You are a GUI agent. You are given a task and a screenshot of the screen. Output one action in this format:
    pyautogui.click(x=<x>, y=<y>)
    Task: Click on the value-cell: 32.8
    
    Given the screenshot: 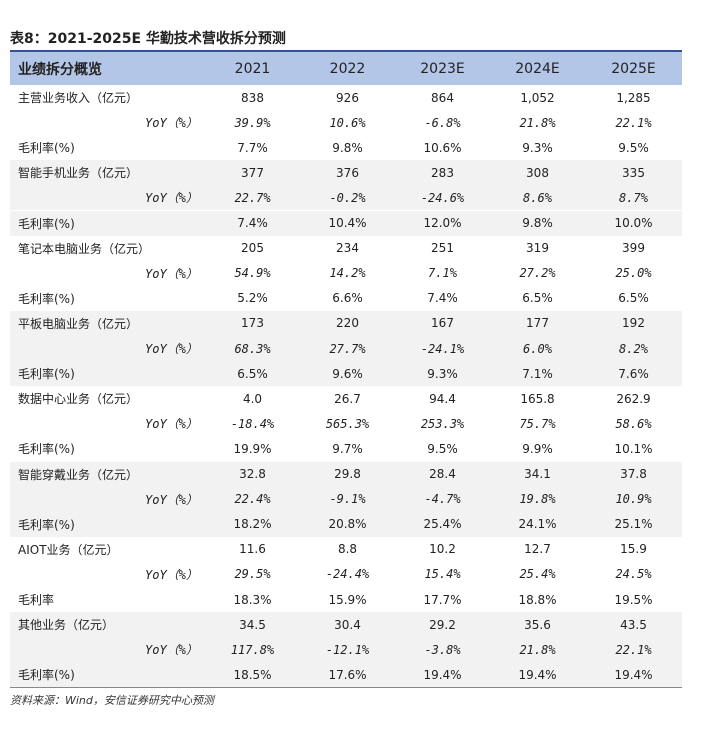 What is the action you would take?
    pyautogui.click(x=252, y=474)
    